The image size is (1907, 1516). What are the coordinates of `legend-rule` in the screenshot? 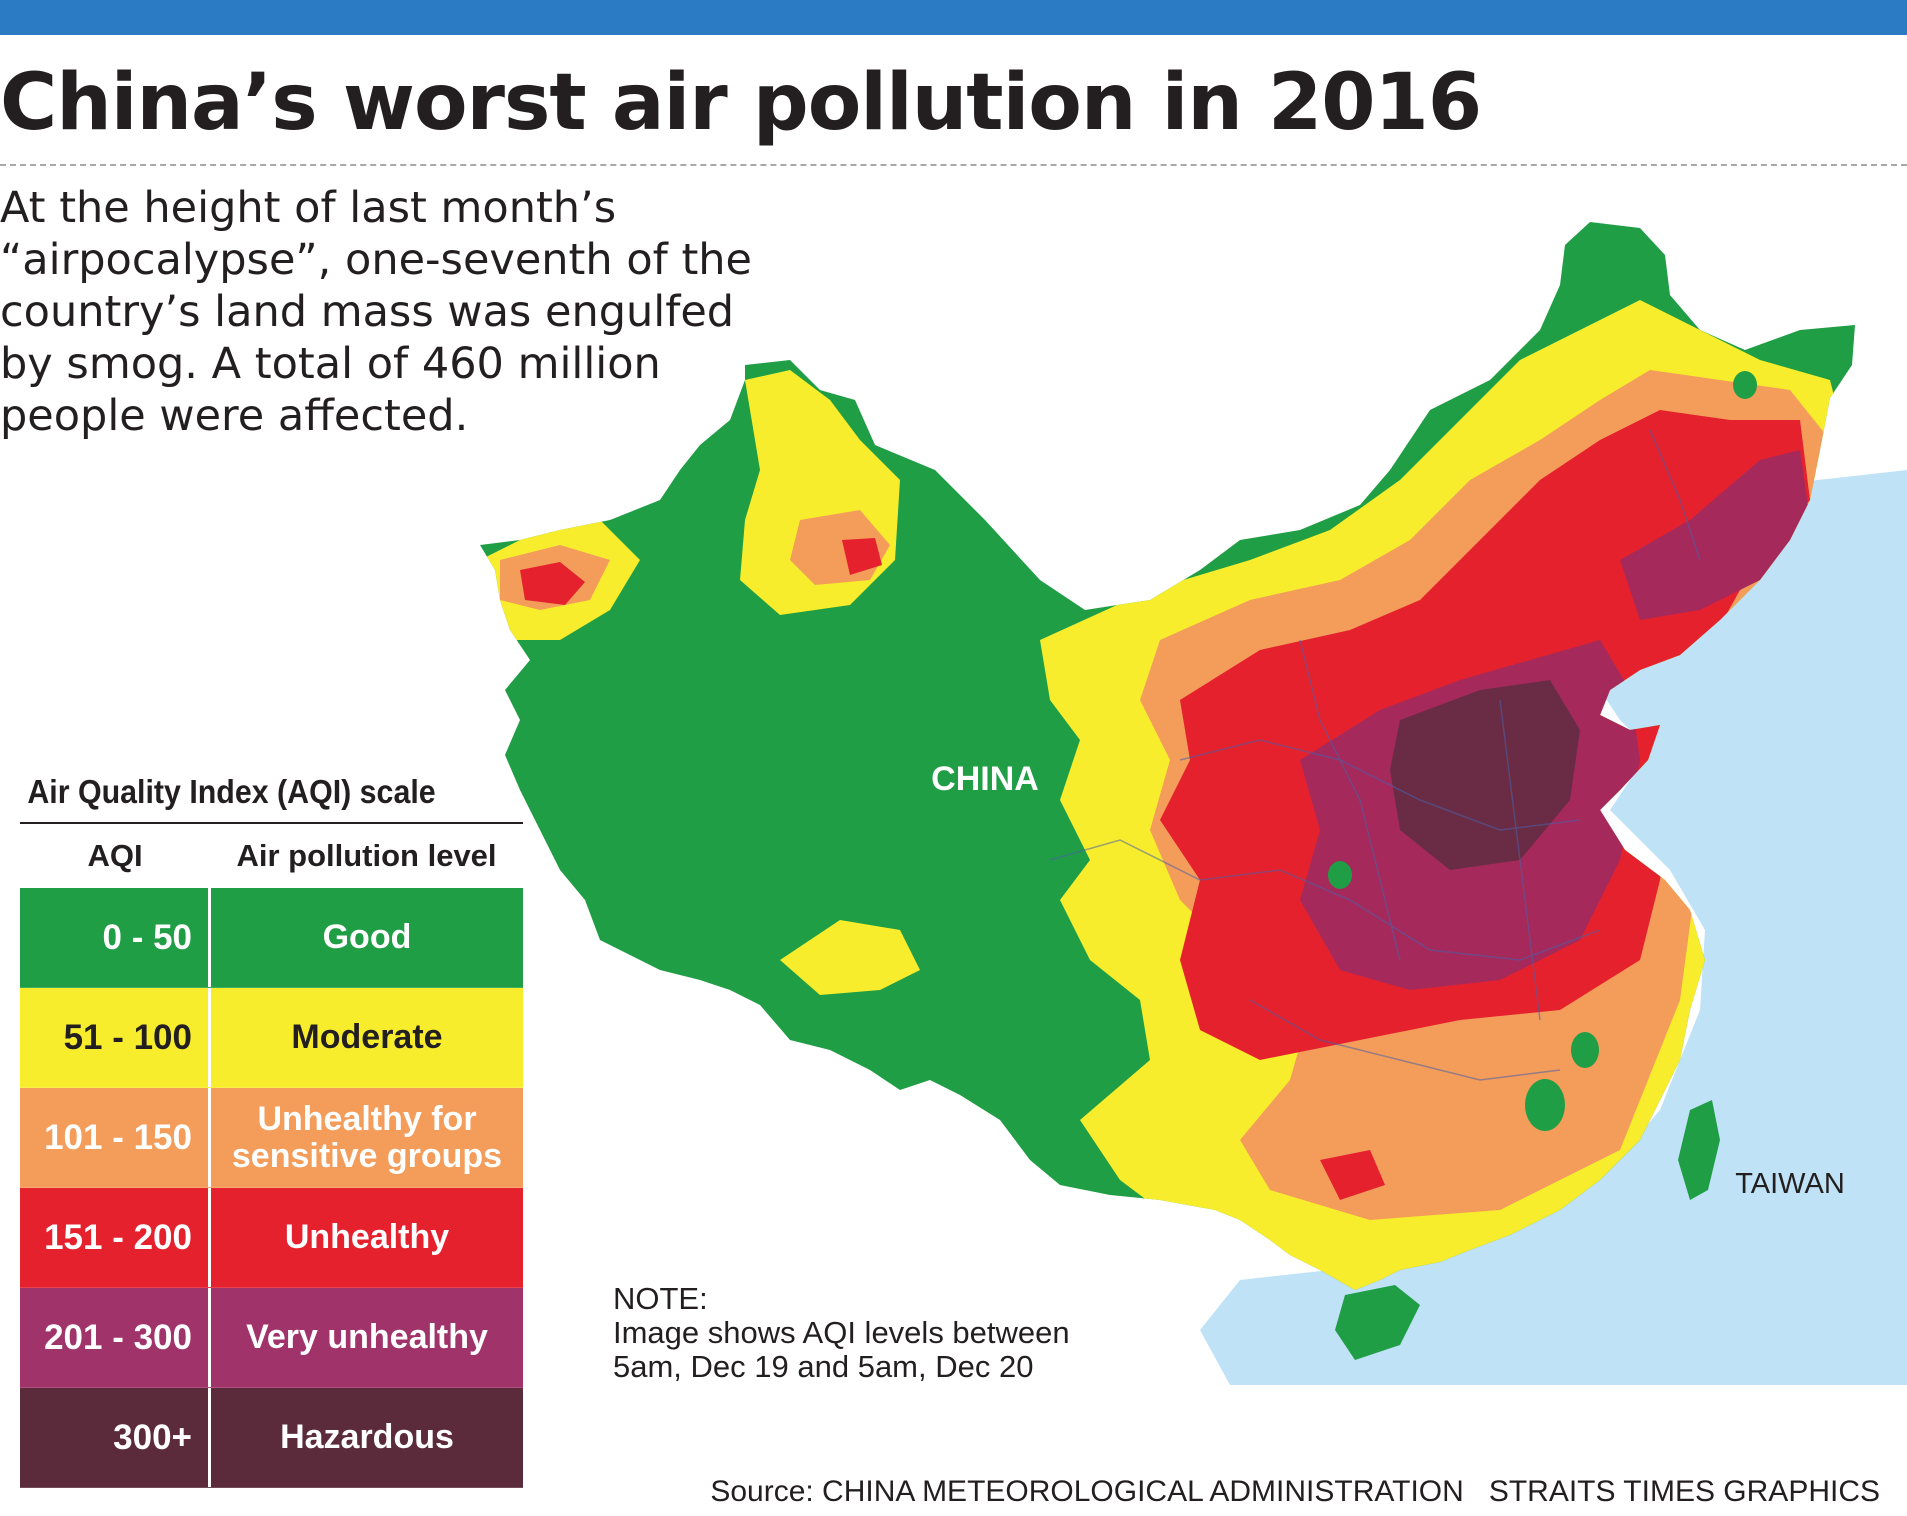 It's located at (271, 823).